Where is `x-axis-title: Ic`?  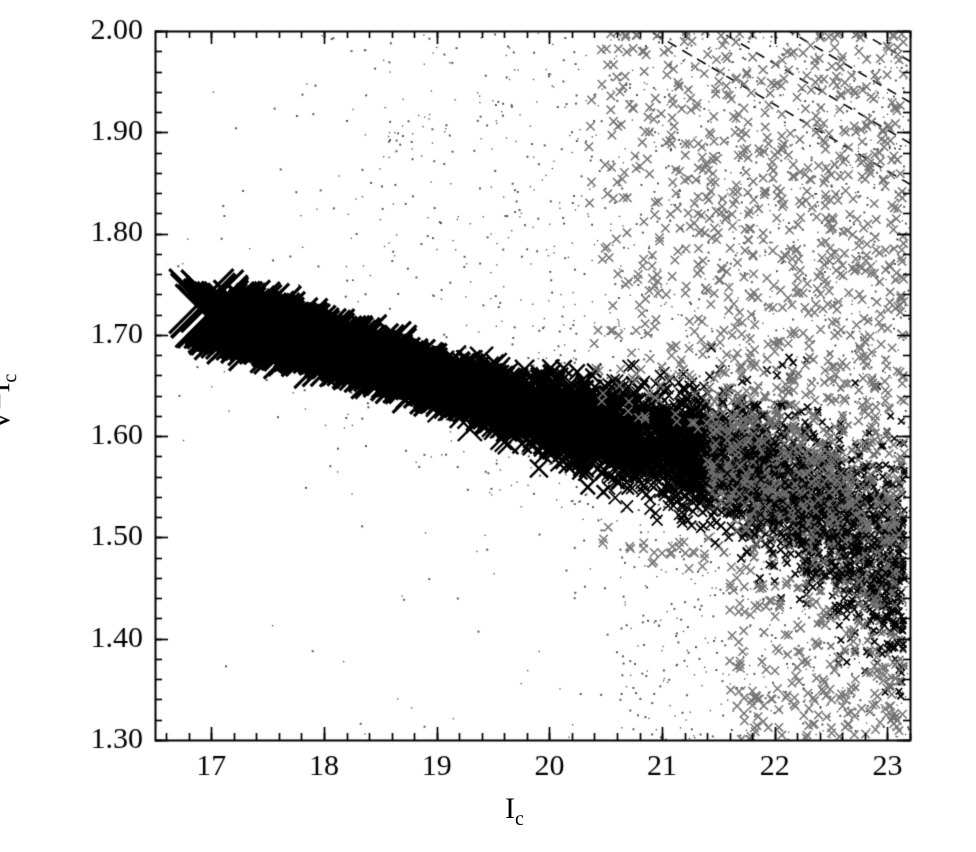 x-axis-title: Ic is located at coordinates (514, 811).